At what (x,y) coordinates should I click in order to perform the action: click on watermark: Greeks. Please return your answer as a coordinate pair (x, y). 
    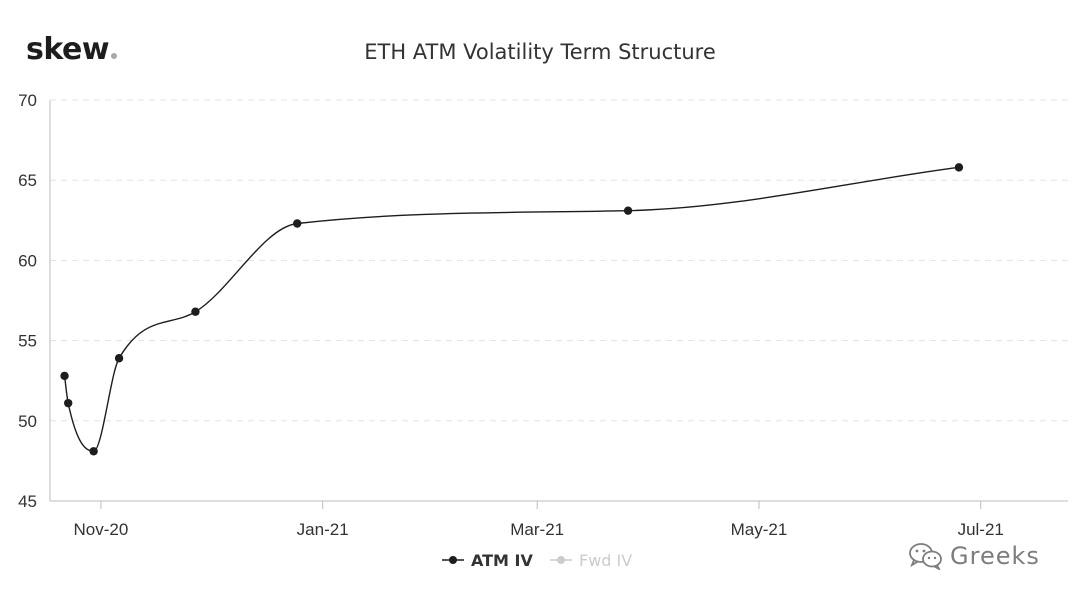
    Looking at the image, I should click on (974, 556).